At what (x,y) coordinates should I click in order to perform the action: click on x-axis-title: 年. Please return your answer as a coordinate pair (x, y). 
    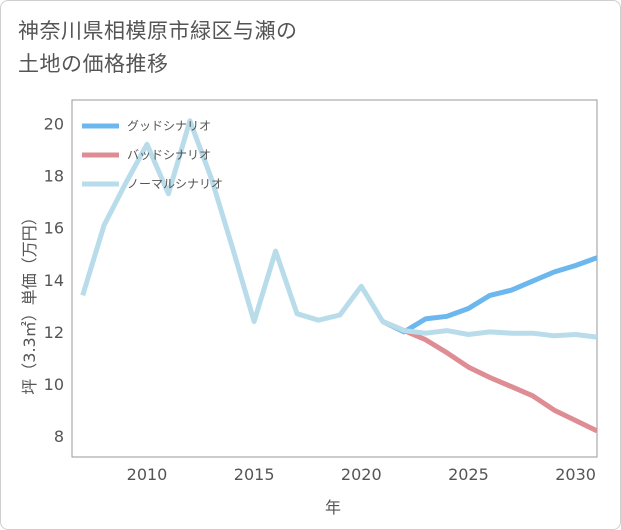
    Looking at the image, I should click on (333, 507).